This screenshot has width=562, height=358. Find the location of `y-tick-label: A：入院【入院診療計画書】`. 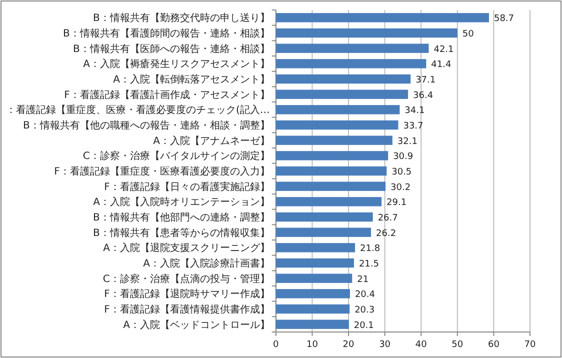

y-tick-label: A：入院【入院診療計画書】 is located at coordinates (206, 264).